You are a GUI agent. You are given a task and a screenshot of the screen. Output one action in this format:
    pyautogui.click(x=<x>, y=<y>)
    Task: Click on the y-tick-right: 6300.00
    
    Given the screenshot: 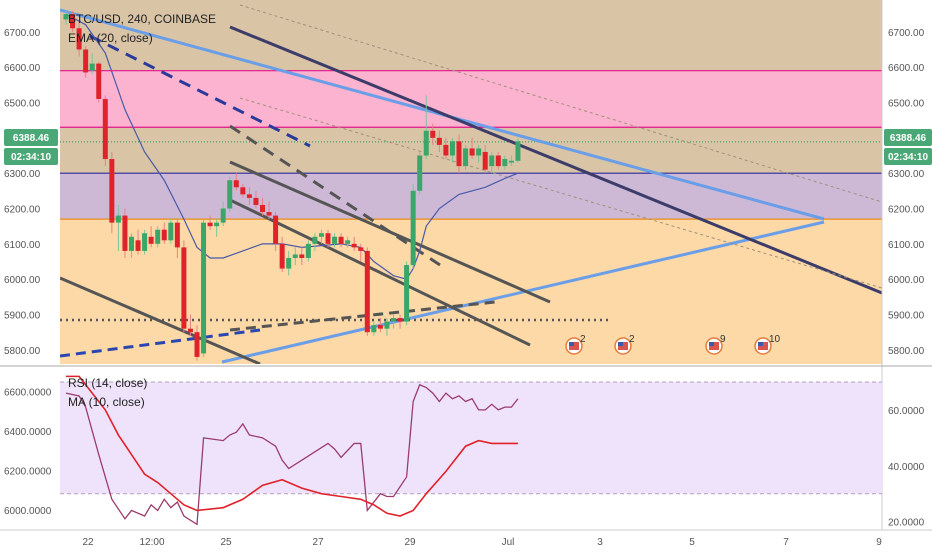 What is the action you would take?
    pyautogui.click(x=906, y=174)
    